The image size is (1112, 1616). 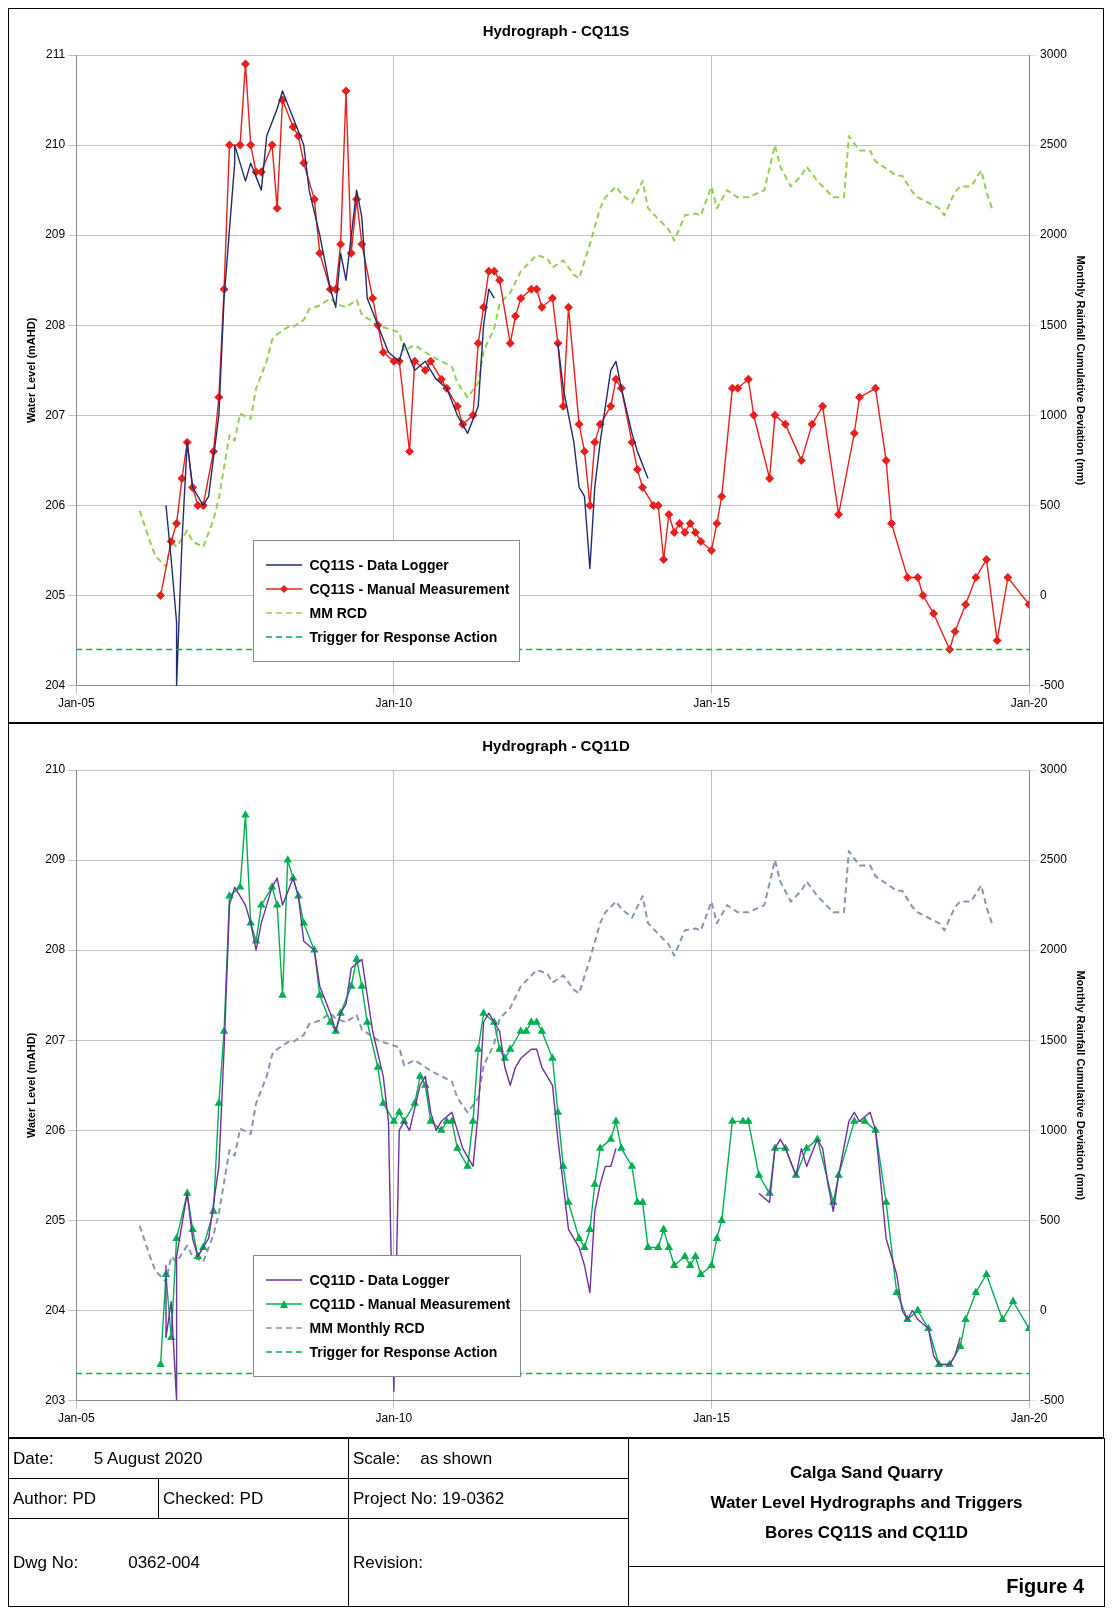 I want to click on chart-title: Hydrograph - CQ11D, so click(x=556, y=746).